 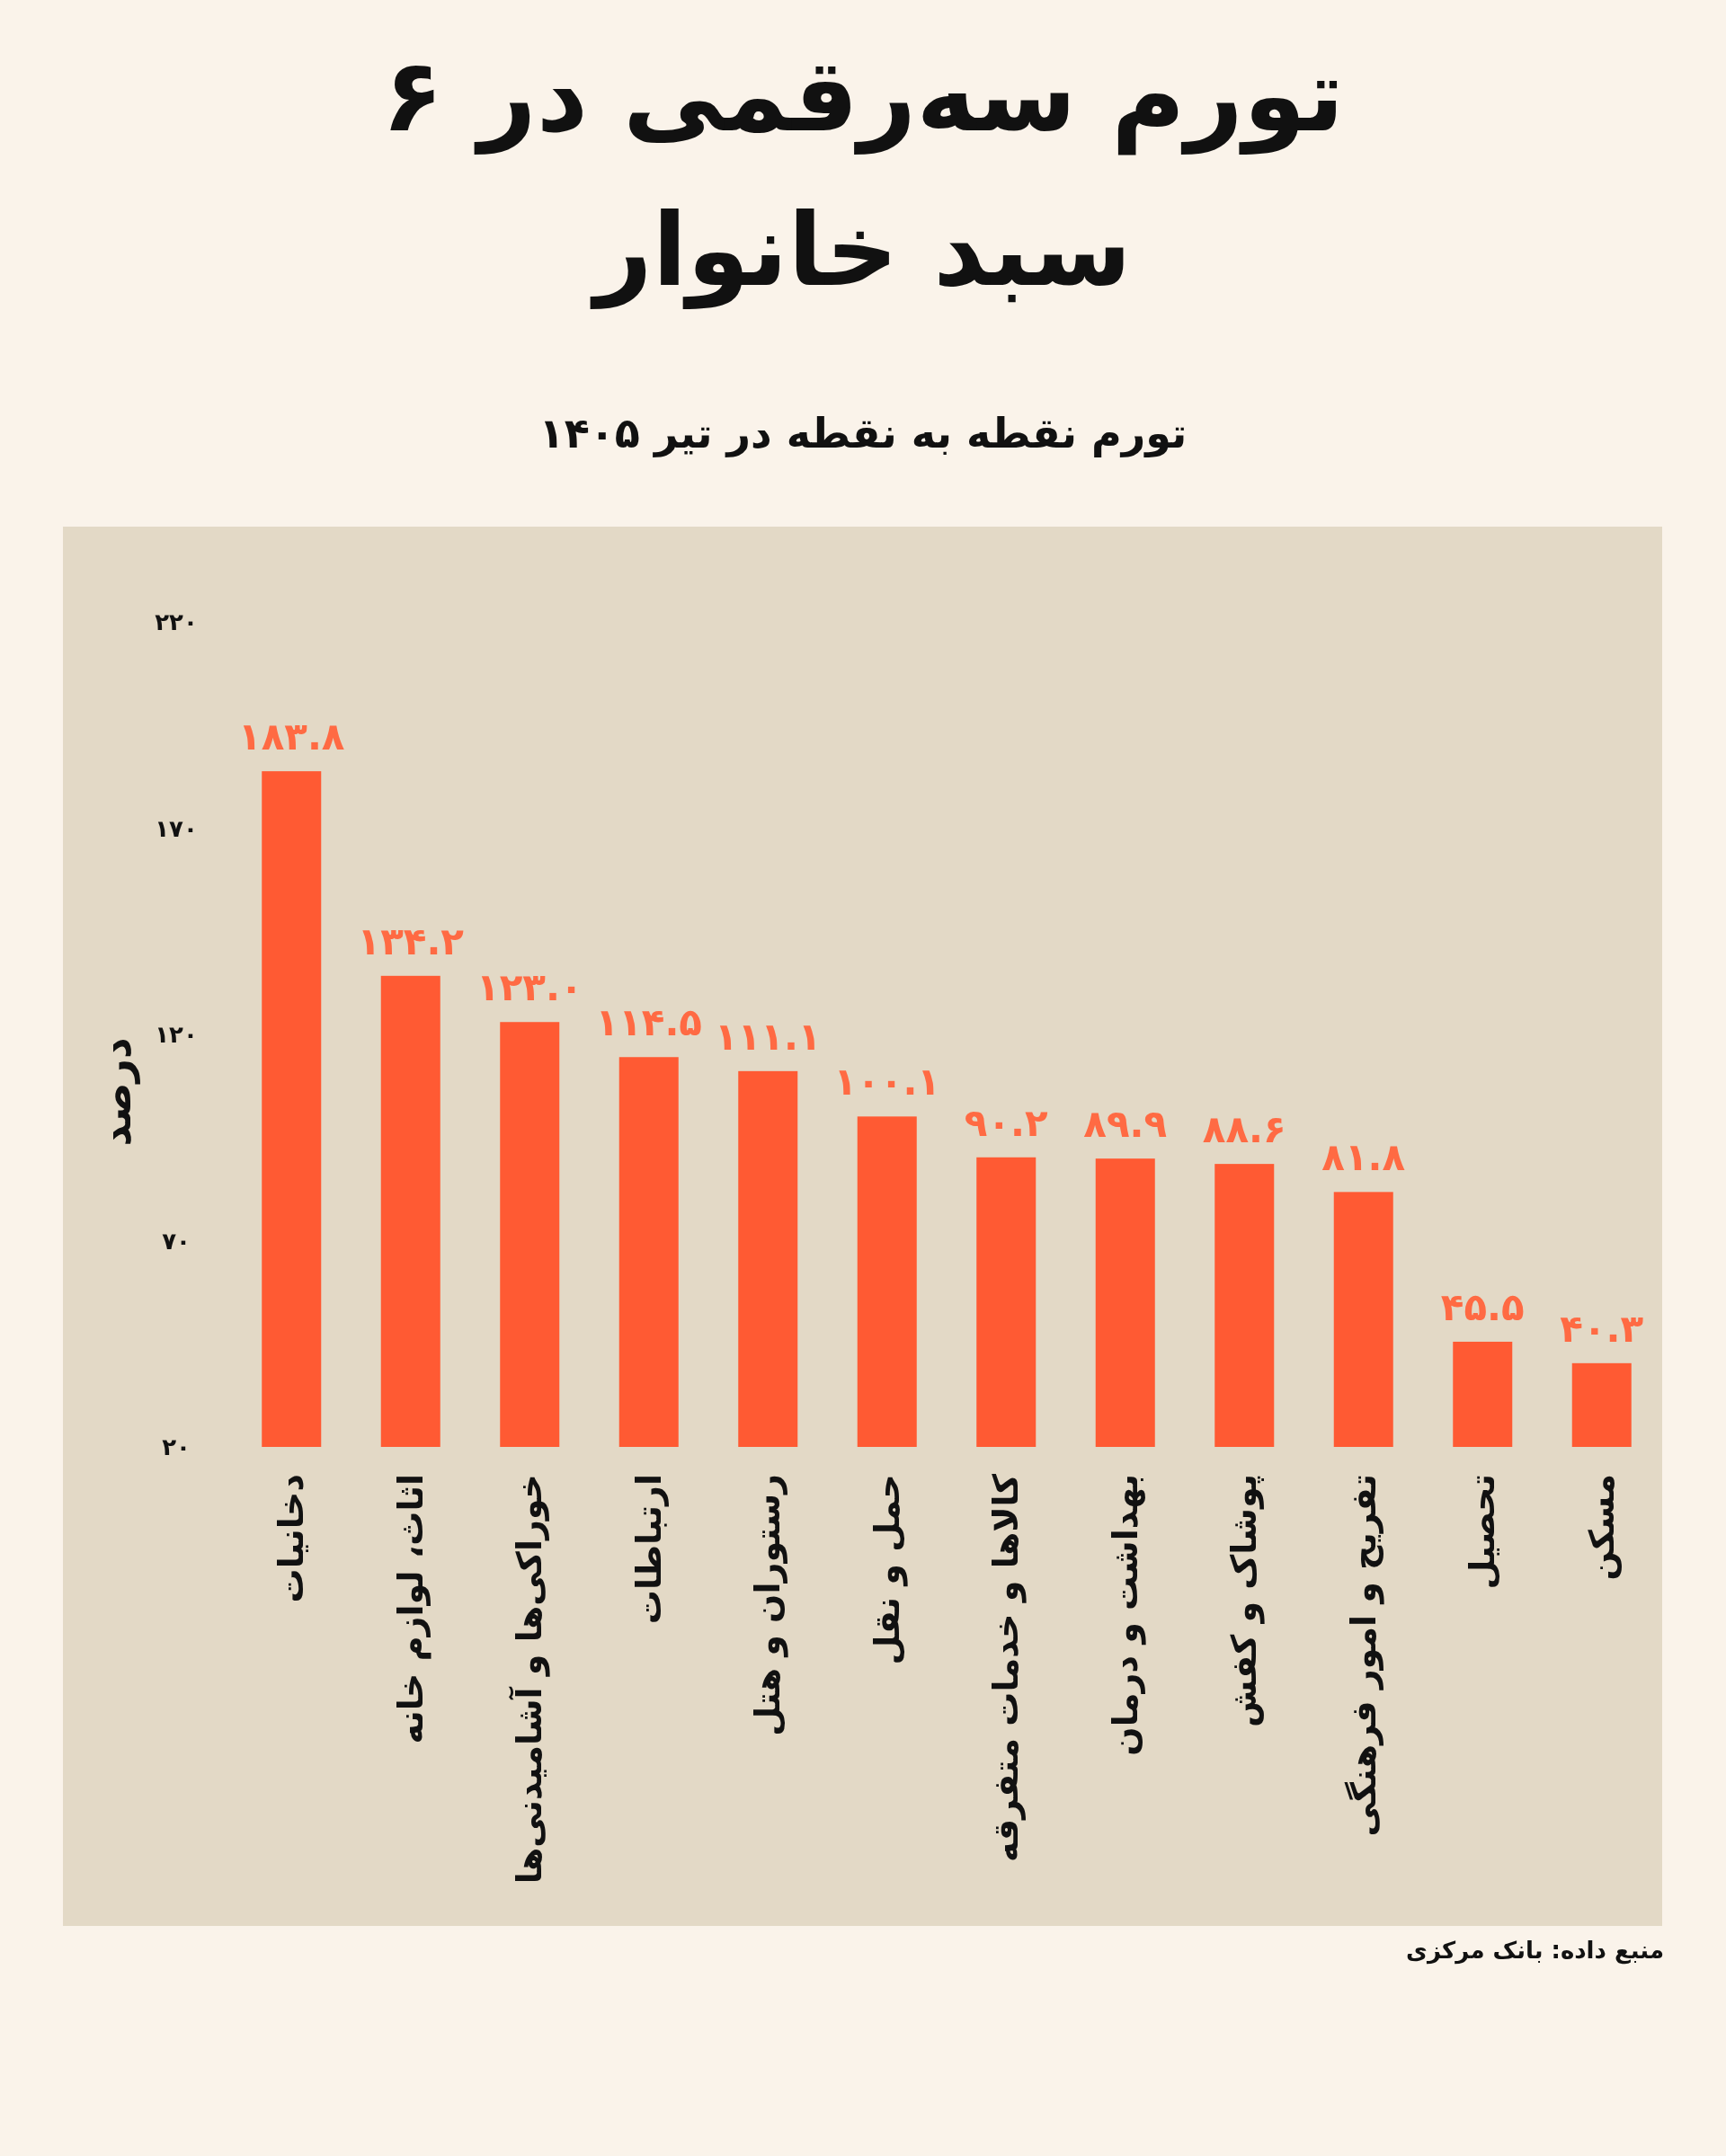 I want to click on data-label: ۸۱.۸, so click(x=1364, y=1157).